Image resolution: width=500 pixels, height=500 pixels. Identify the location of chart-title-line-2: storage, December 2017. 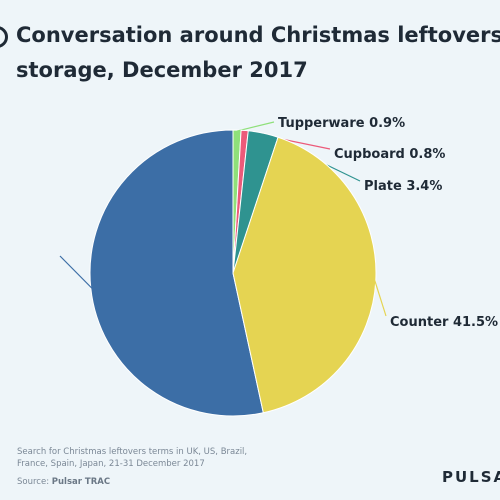
(162, 70).